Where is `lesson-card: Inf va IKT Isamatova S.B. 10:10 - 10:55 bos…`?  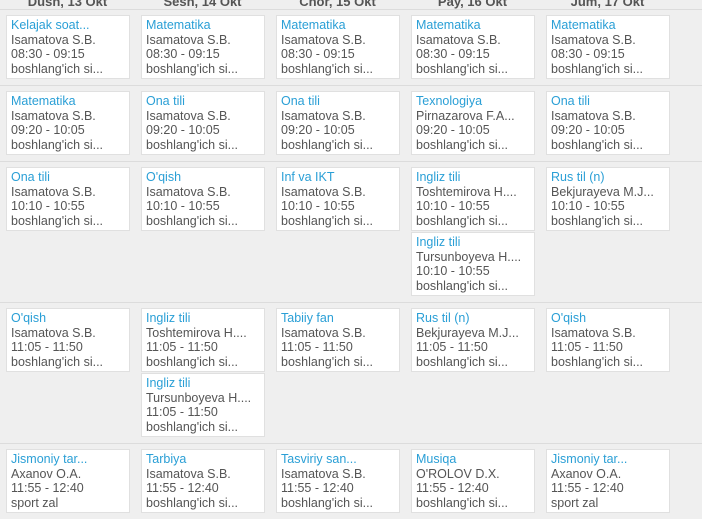 lesson-card: Inf va IKT Isamatova S.B. 10:10 - 10:55 bos… is located at coordinates (338, 199).